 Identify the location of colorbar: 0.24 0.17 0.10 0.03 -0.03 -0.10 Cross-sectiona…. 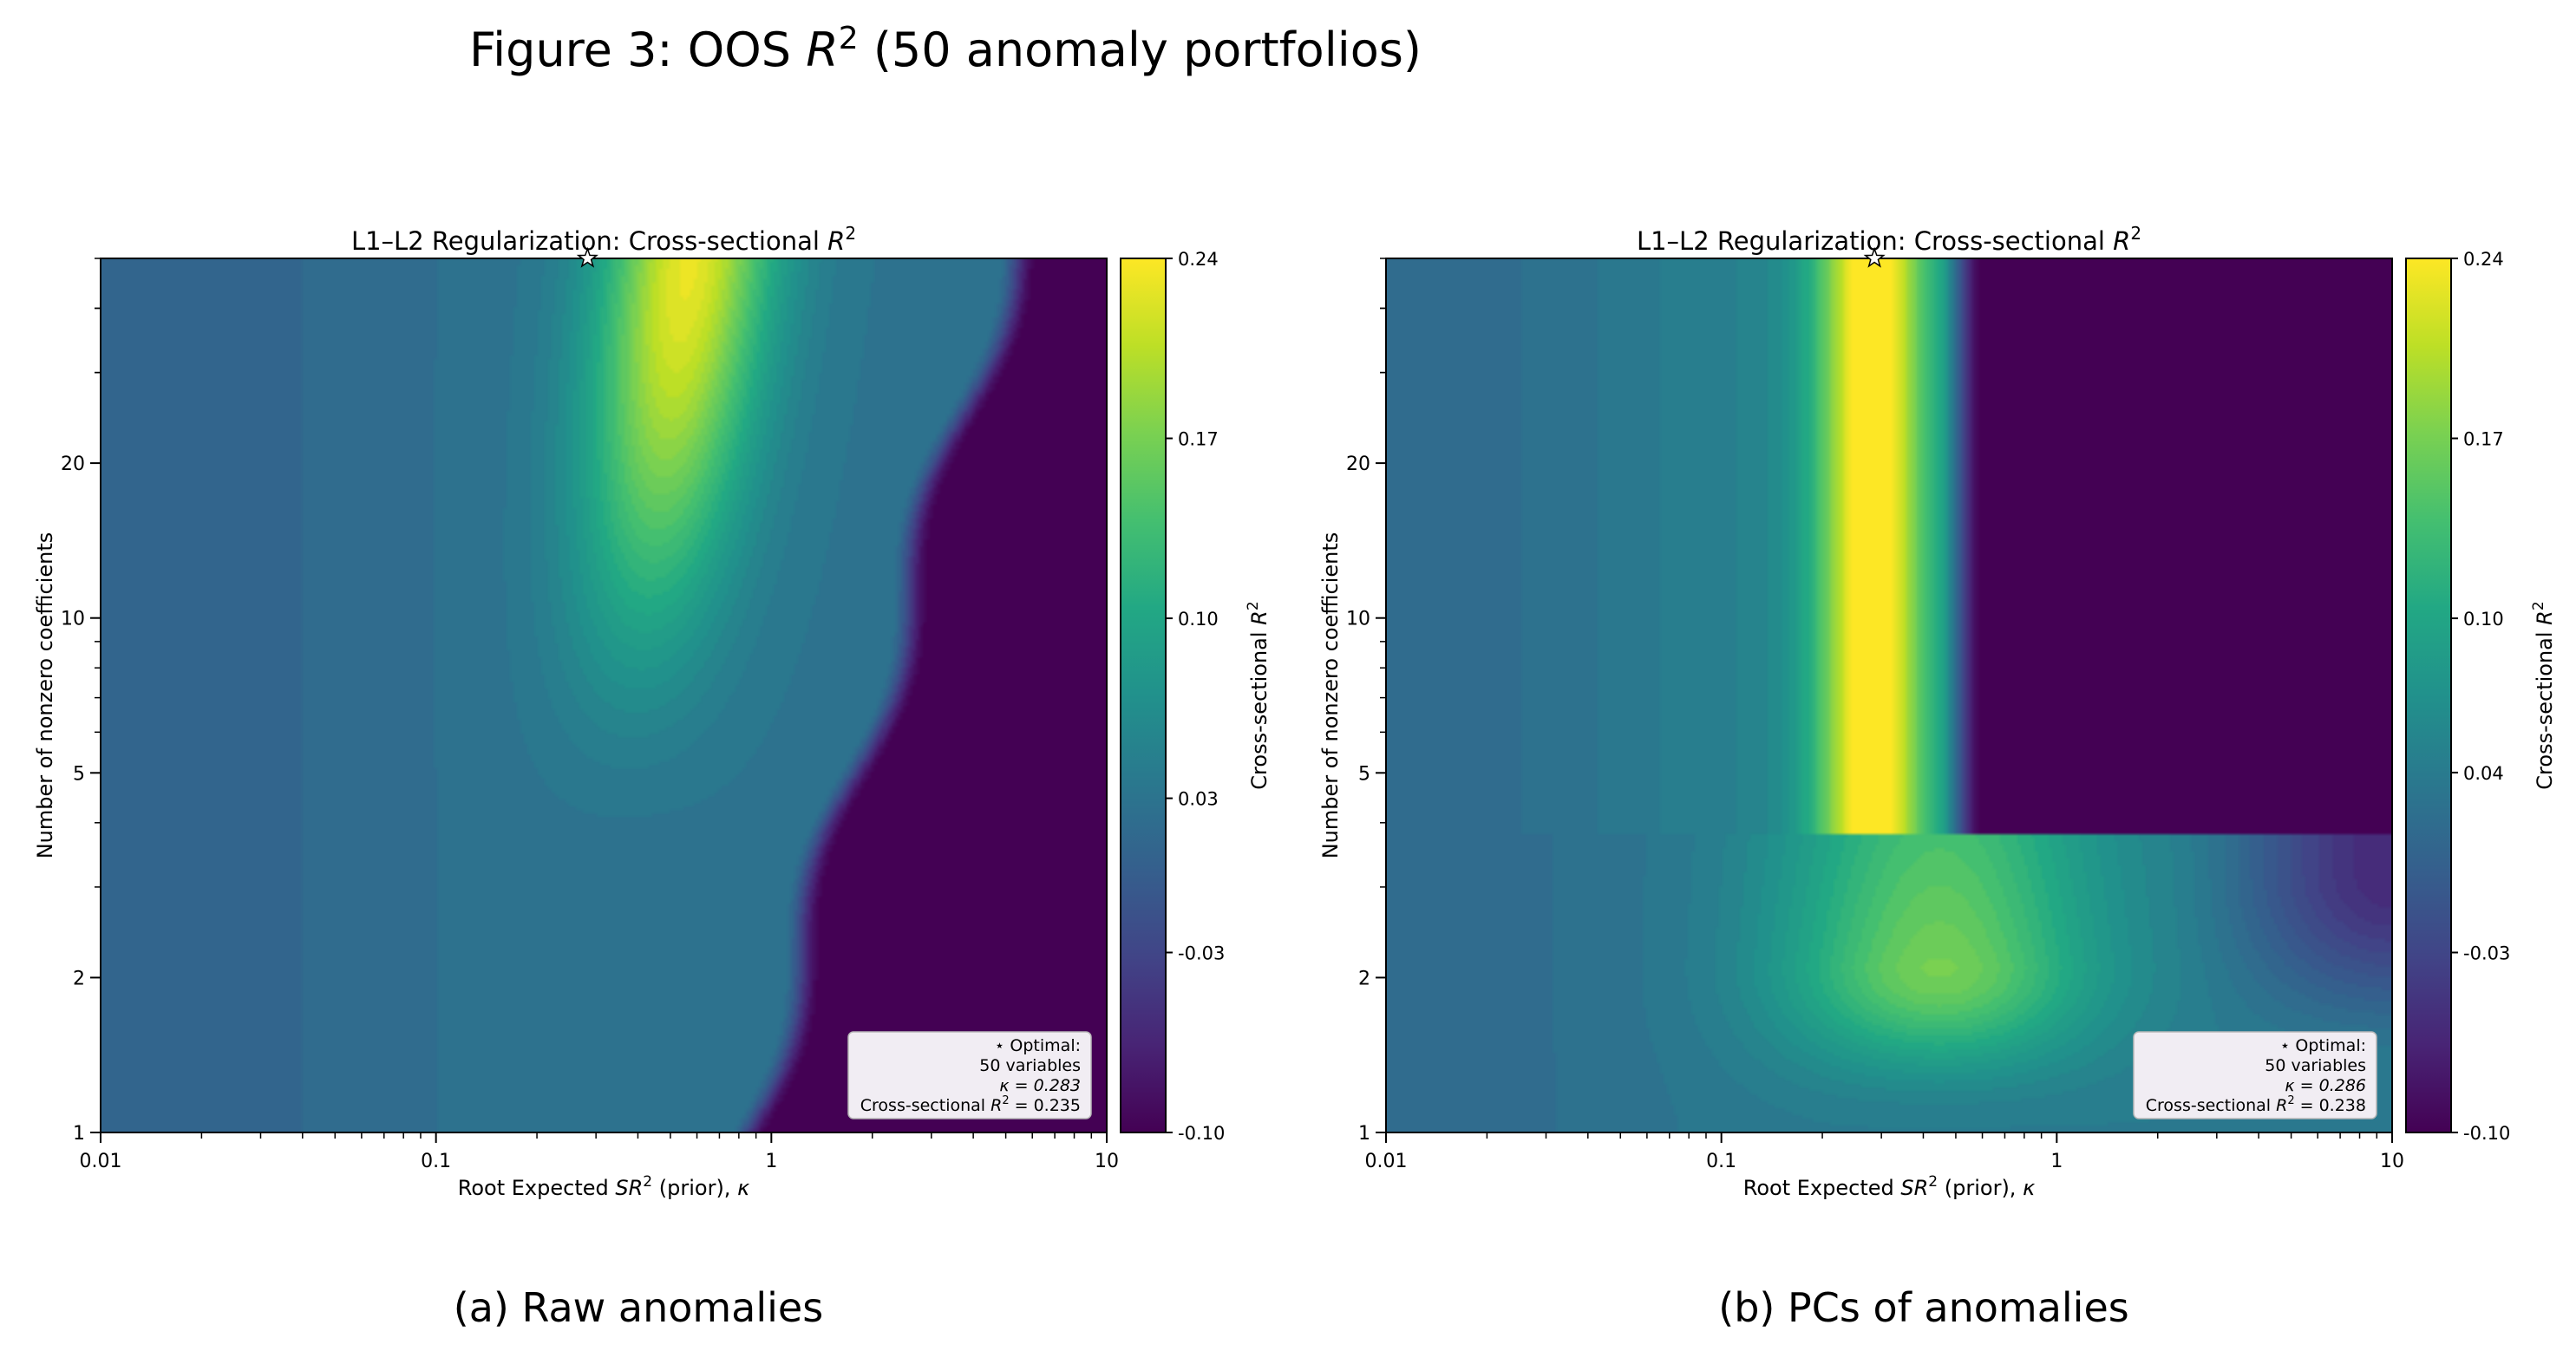
(1196, 696).